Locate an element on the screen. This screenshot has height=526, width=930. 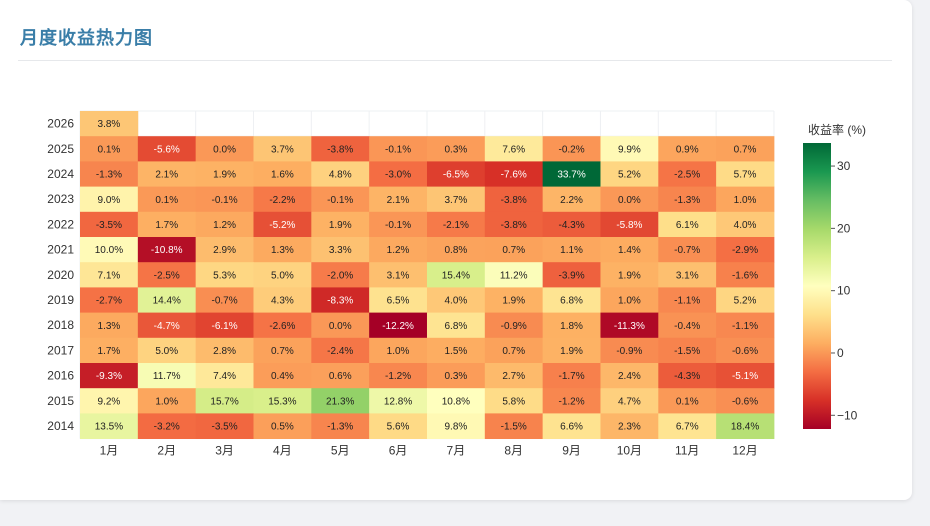
cell-value-label: 3.1% is located at coordinates (398, 275).